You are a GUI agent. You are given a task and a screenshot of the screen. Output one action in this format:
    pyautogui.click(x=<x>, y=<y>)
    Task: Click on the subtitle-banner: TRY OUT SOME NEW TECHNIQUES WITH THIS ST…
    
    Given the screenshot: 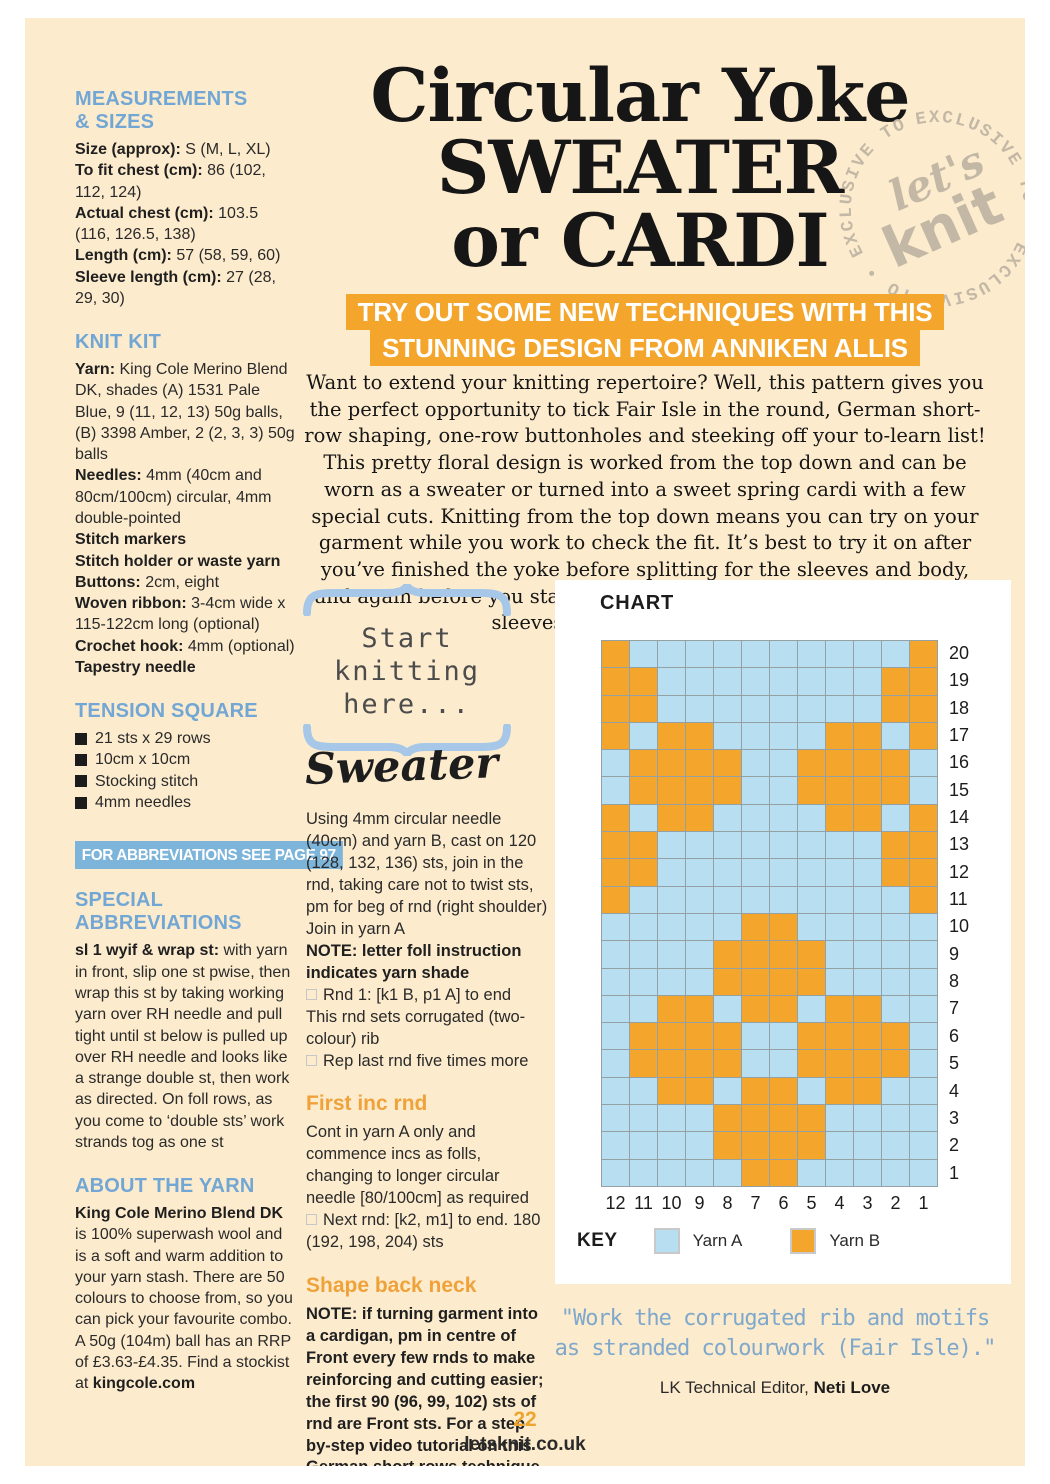 What is the action you would take?
    pyautogui.click(x=645, y=330)
    